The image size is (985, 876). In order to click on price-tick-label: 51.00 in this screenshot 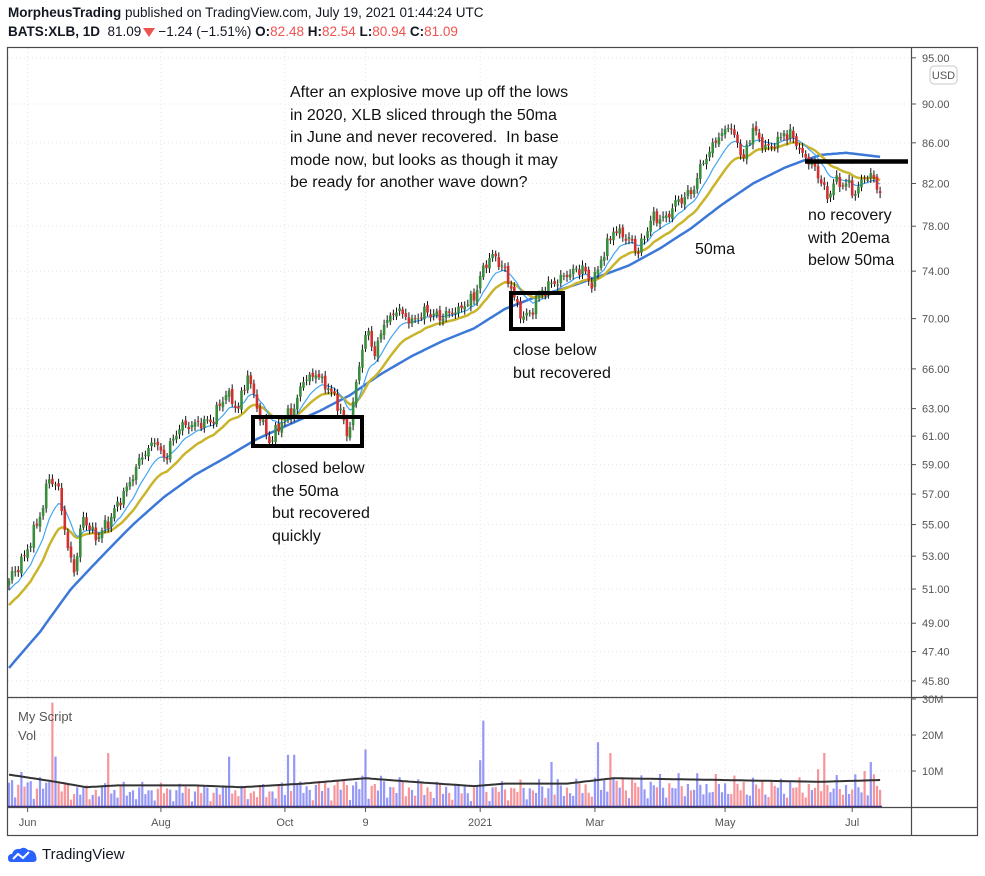, I will do `click(936, 590)`.